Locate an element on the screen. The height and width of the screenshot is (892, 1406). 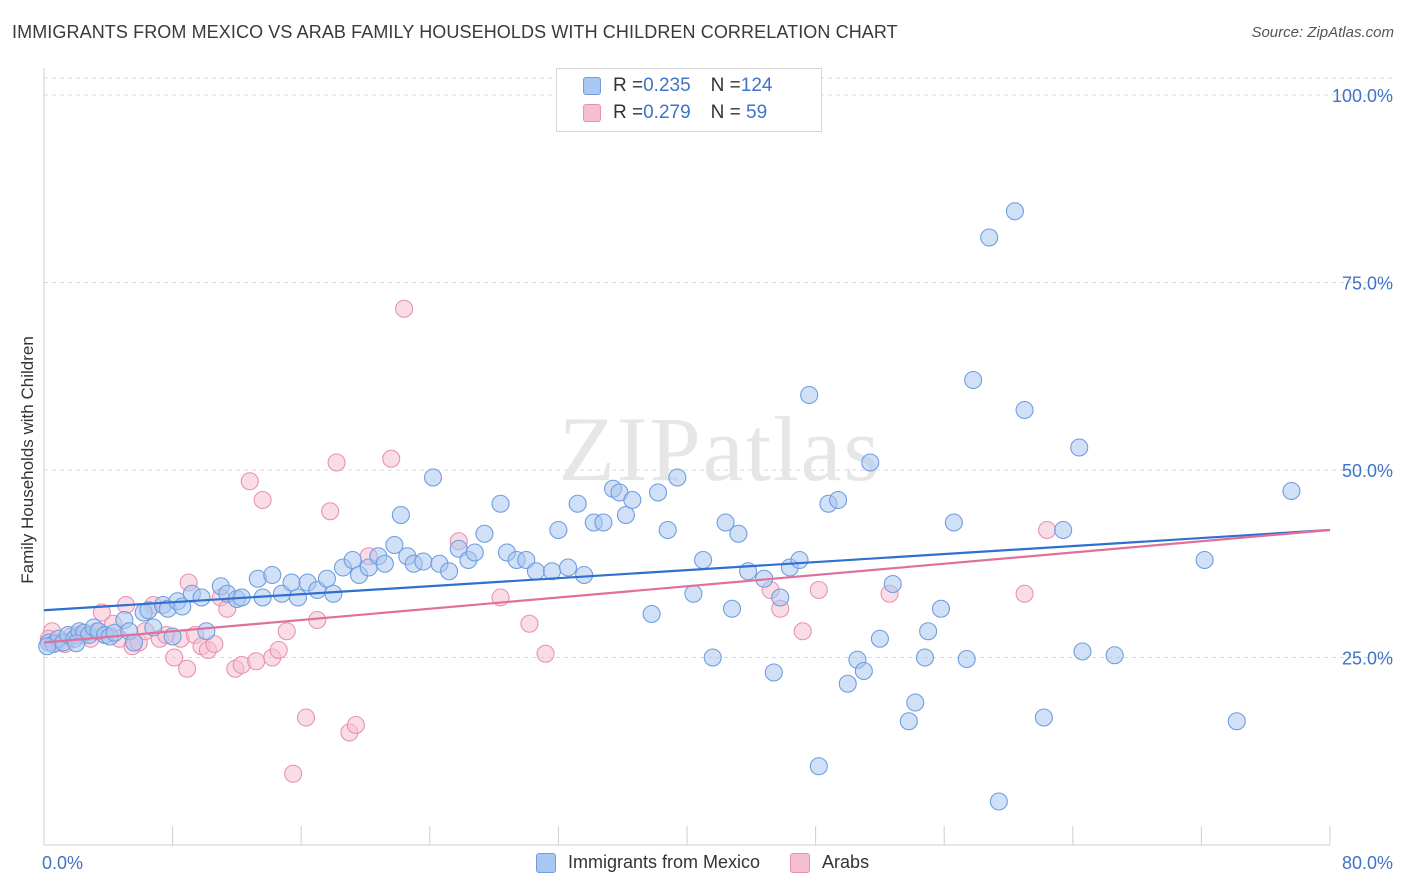
y-tick-label: 50.0% is located at coordinates (1367, 471).